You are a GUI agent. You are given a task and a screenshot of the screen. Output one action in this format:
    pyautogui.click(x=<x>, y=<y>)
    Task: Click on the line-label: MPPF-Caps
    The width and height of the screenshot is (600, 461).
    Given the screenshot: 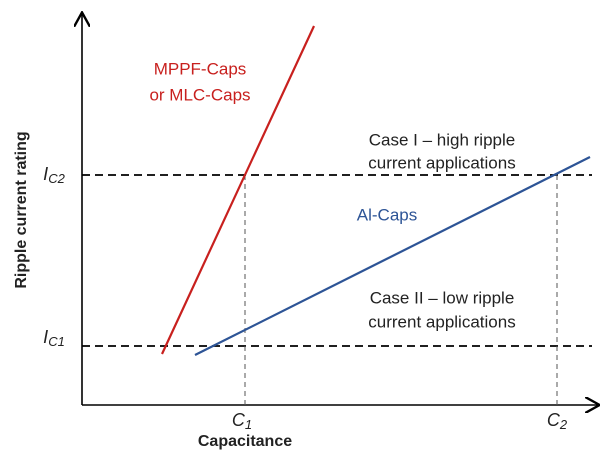 What is the action you would take?
    pyautogui.click(x=200, y=68)
    